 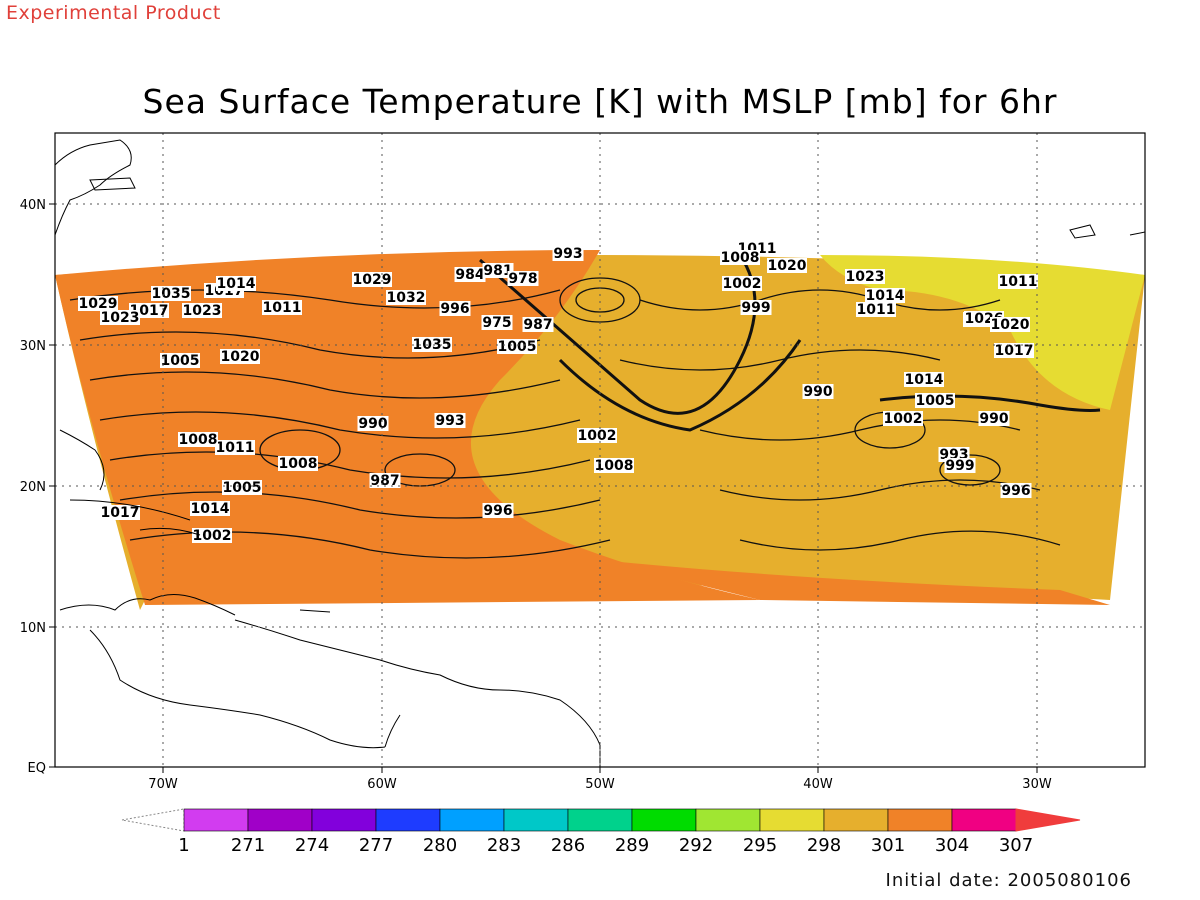 I want to click on colorbar-label: 283, so click(x=504, y=845).